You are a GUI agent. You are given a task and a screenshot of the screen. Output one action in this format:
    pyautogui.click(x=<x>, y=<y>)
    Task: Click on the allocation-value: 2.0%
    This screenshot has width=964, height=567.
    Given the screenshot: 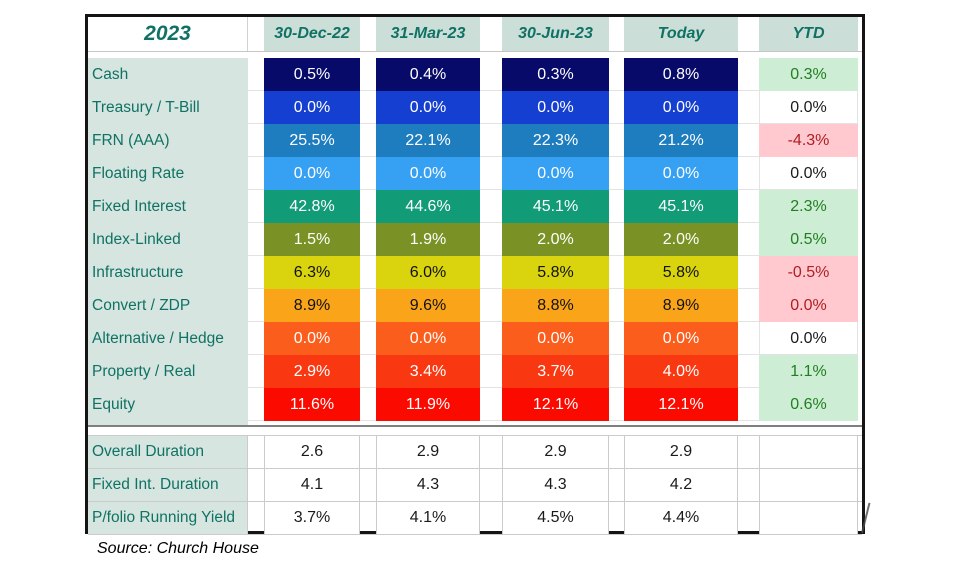 What is the action you would take?
    pyautogui.click(x=681, y=239)
    